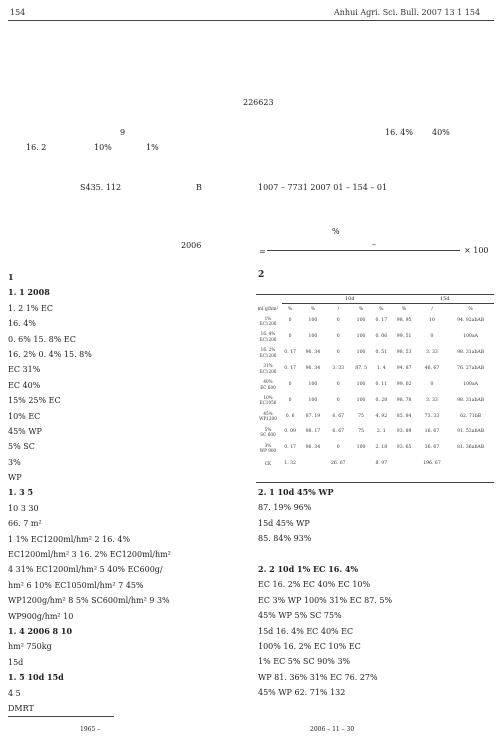 The height and width of the screenshot is (749, 502). I want to click on table-header-cell: ml g/hm², so click(268, 309).